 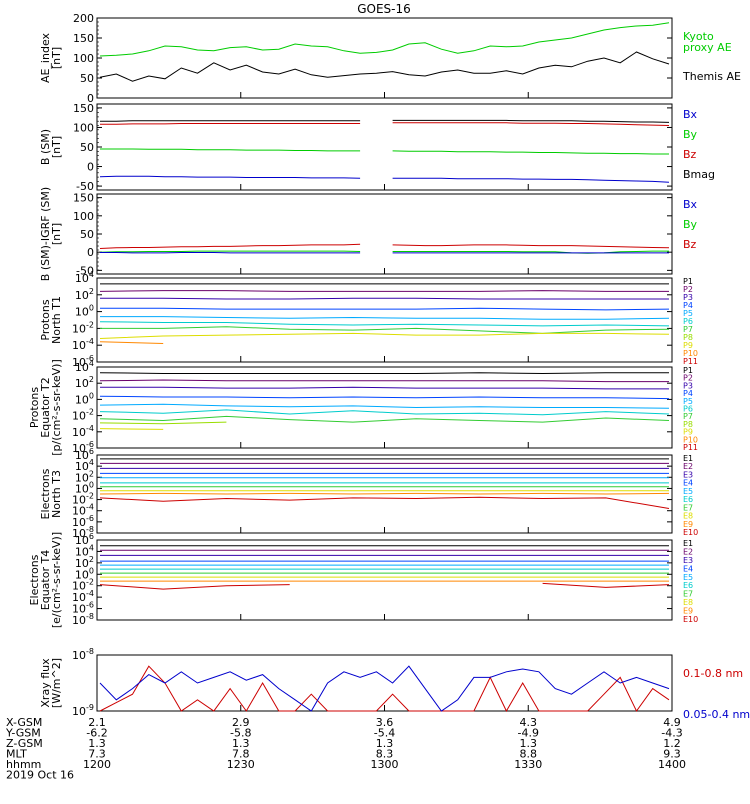 I want to click on series-line-bmag, so click(x=384, y=121).